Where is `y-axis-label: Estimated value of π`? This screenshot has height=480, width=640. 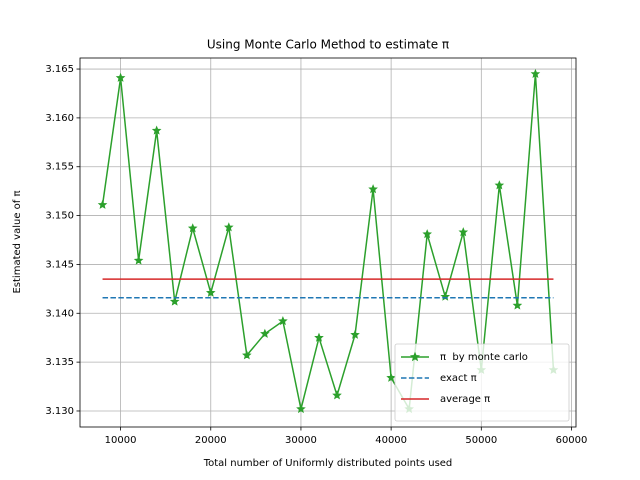 y-axis-label: Estimated value of π is located at coordinates (17, 241).